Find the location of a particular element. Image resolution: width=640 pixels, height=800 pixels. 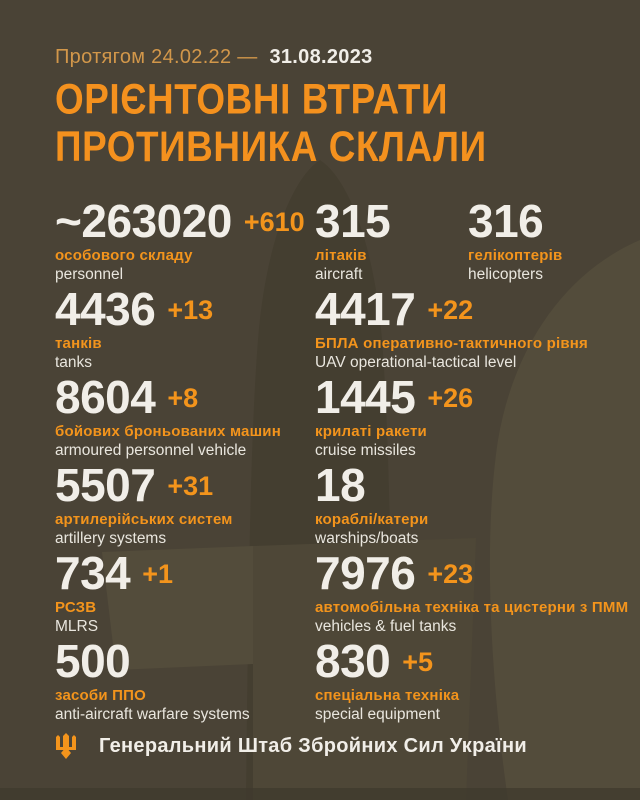

stat-delta: +22 is located at coordinates (450, 310).